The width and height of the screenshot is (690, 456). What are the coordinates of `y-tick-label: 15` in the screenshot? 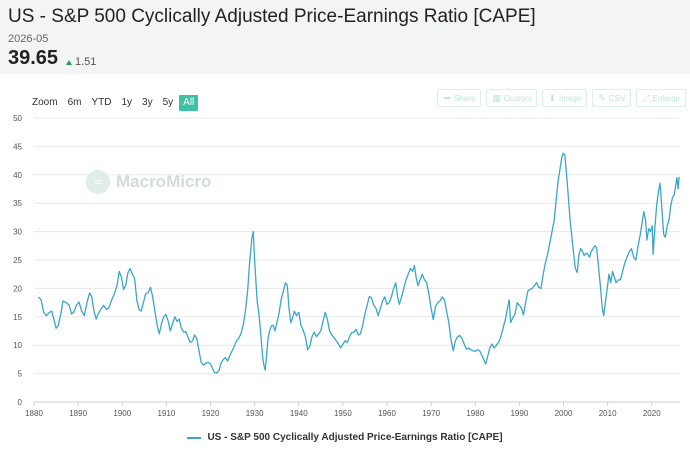 It's located at (17, 317).